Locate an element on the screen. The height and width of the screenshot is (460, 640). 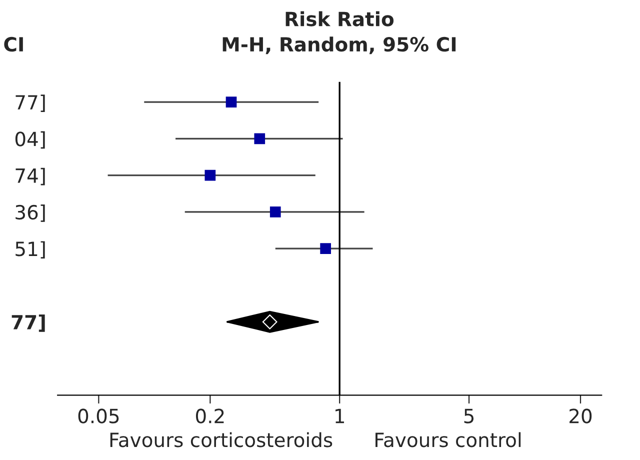
y-tick-label: 36] is located at coordinates (30, 213).